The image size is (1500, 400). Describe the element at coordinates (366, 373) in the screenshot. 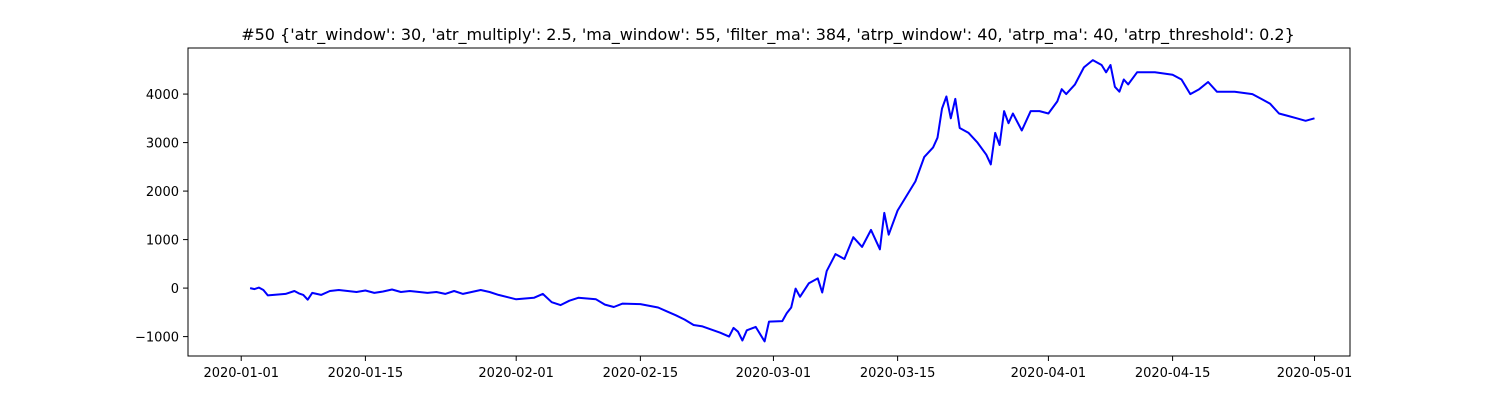

I see `x-tick-label: 2020-01-15` at that location.